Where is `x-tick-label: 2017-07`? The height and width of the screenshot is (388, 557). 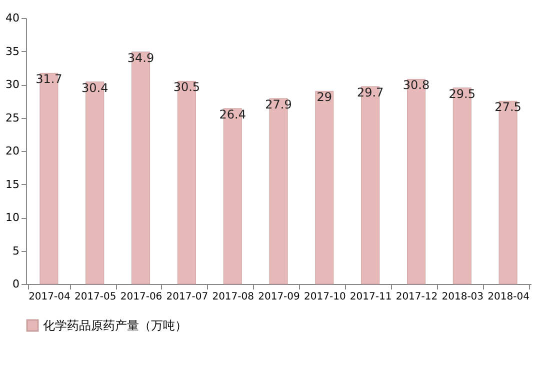 x-tick-label: 2017-07 is located at coordinates (187, 297).